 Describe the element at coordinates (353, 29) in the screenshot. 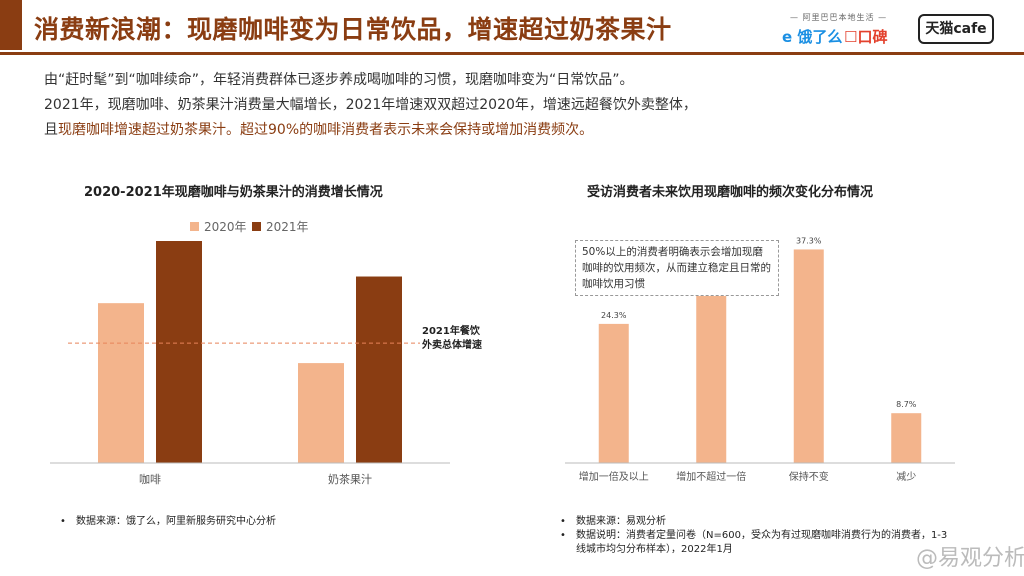

I see `page-title: 消费新浪潮：现磨咖啡变为日常饮品，增速超过奶茶果汁` at that location.